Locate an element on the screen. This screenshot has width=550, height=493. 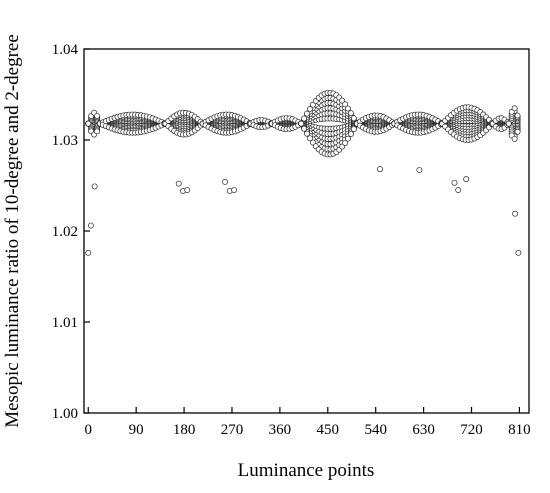
x-tick-label: 360 is located at coordinates (280, 430).